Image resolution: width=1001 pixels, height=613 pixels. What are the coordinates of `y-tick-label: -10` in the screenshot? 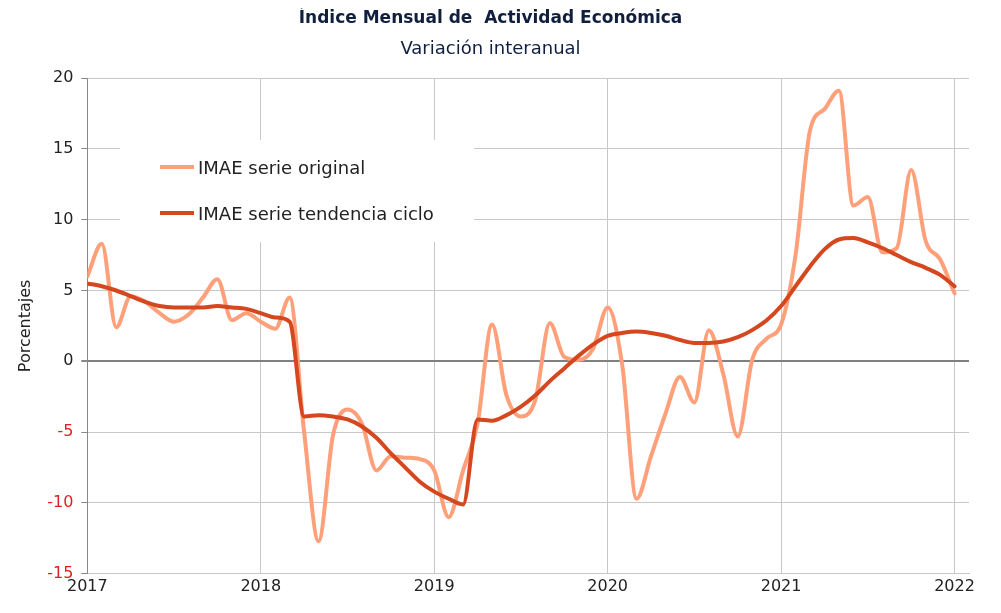 It's located at (60, 502).